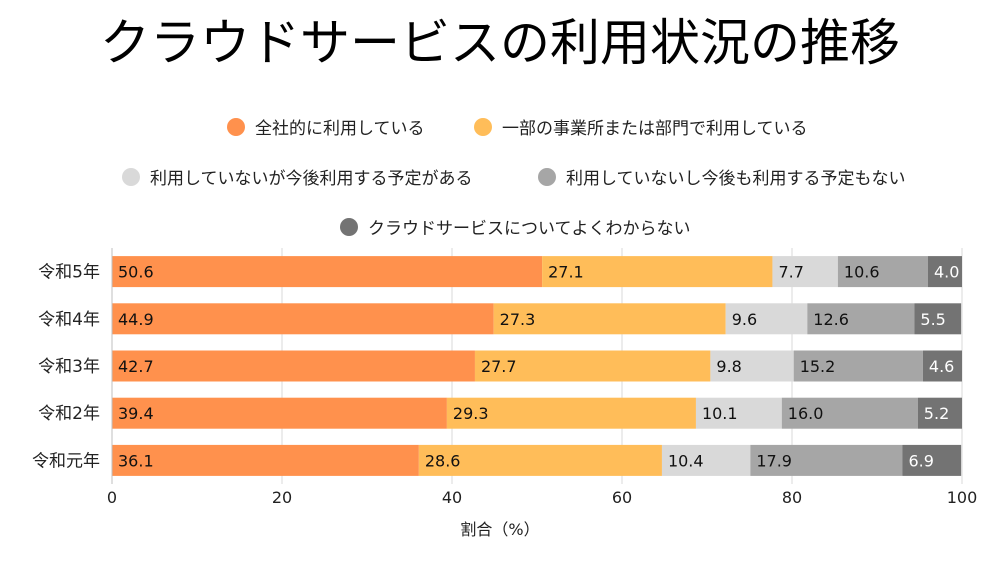 The image size is (1000, 562). What do you see at coordinates (936, 413) in the screenshot?
I see `data-label: 5.2` at bounding box center [936, 413].